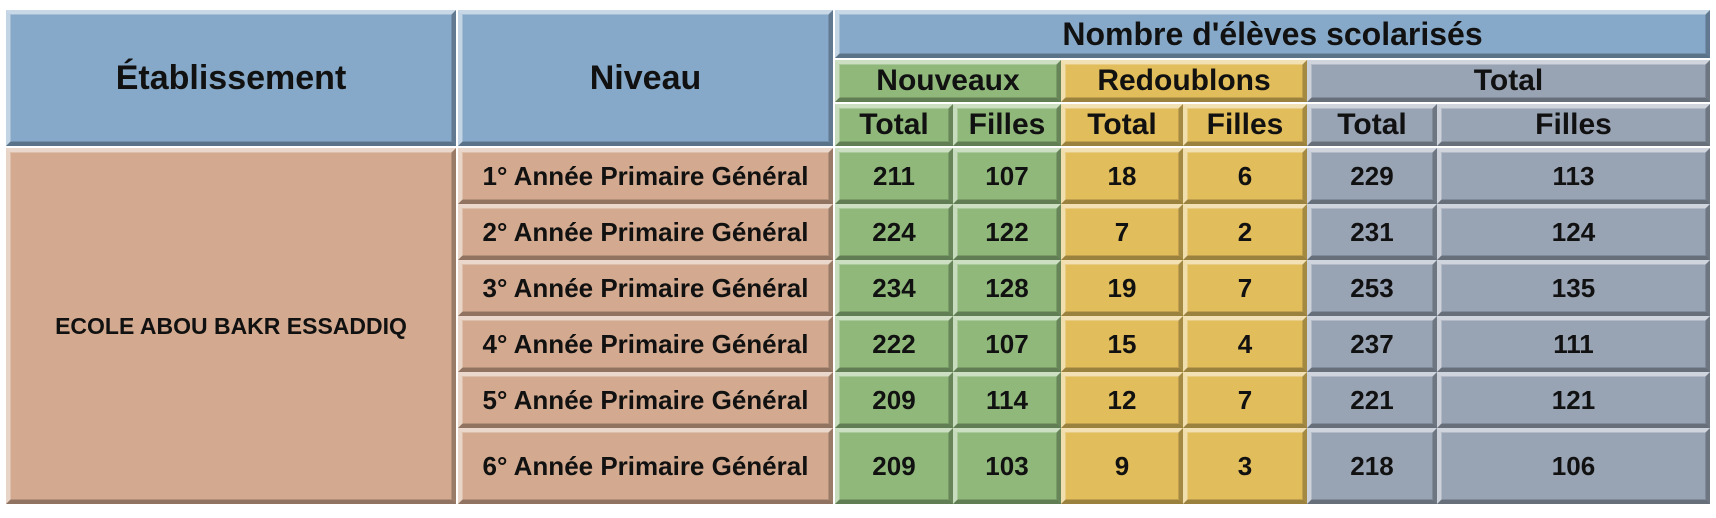  I want to click on row-3-total-filles: 135, so click(1573, 288).